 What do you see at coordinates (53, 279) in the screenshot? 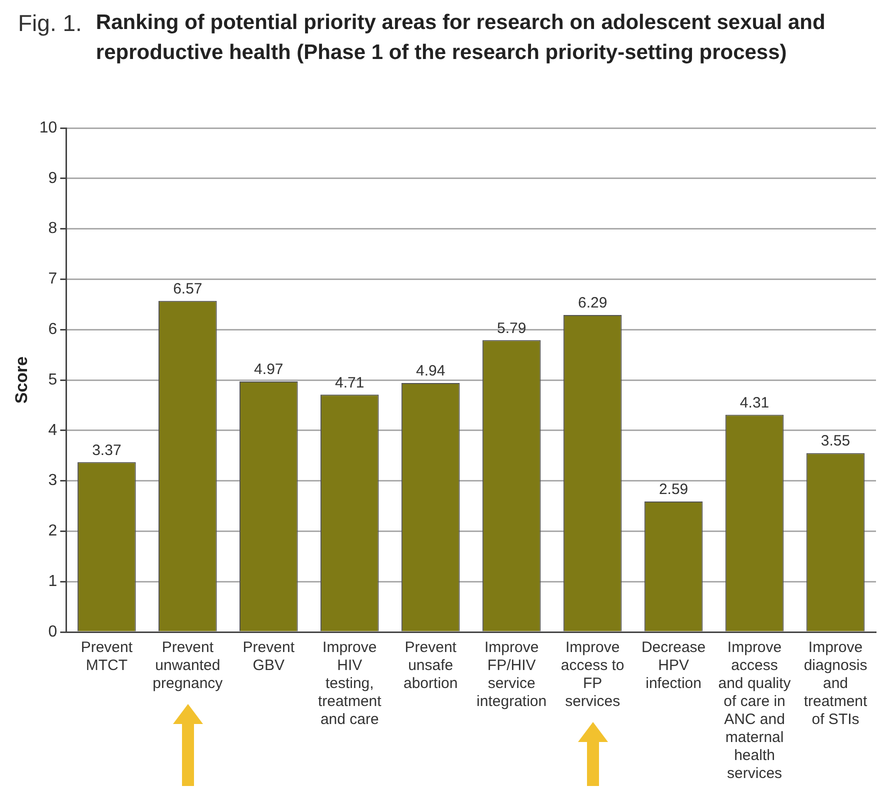
I see `y-tick-label: 7` at bounding box center [53, 279].